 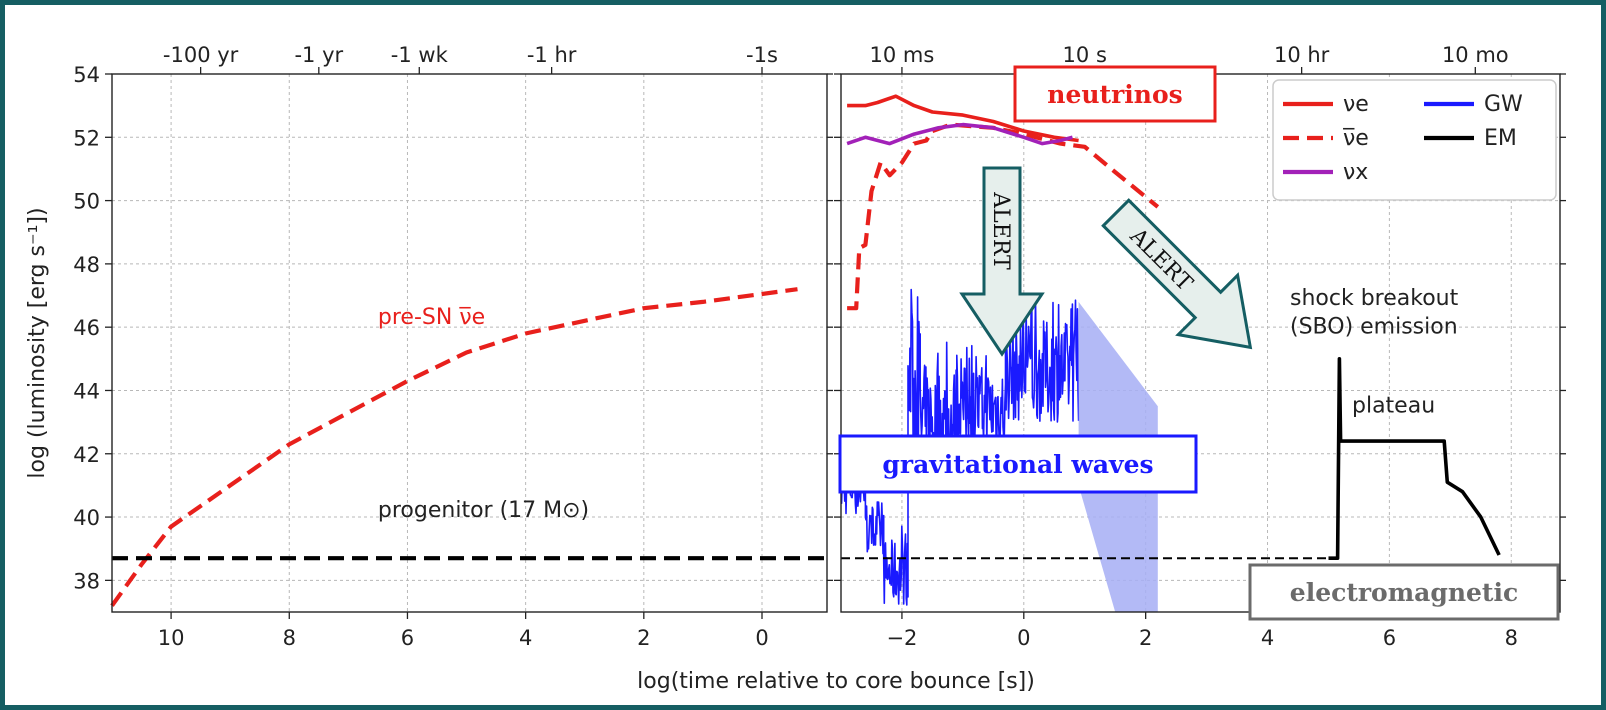 I want to click on alert-arrow-gw: ALERT, so click(x=1002, y=261).